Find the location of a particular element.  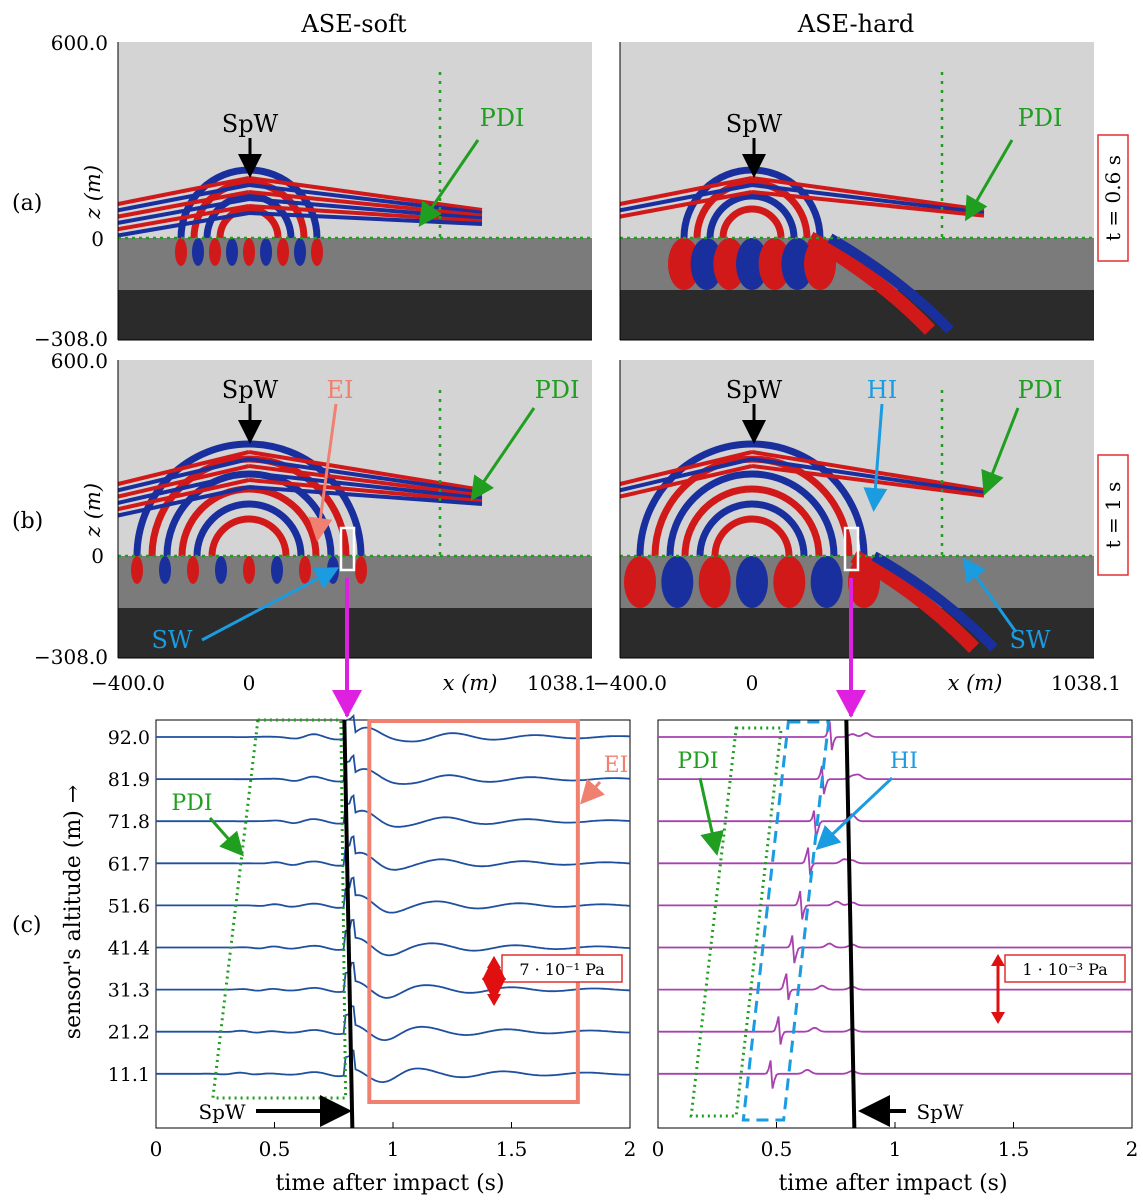

z-bottom-label-b: −308.0 is located at coordinates (71, 657).